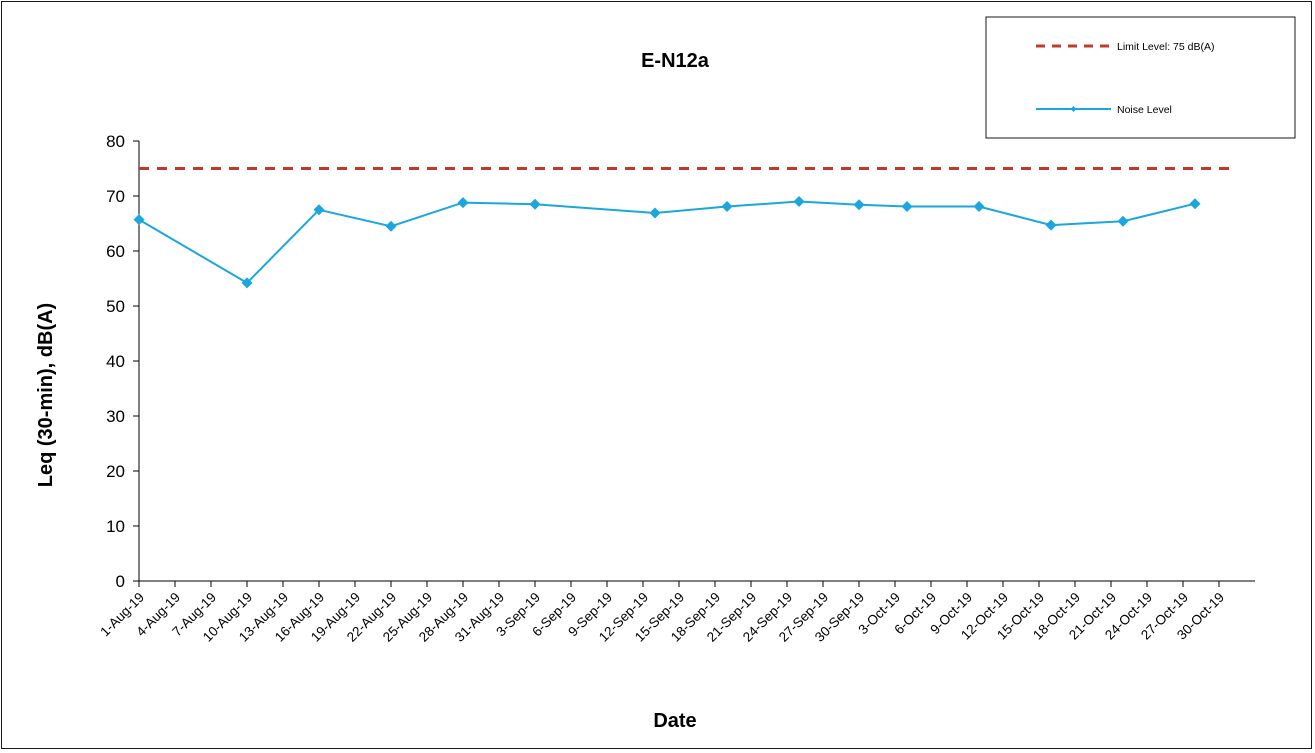 The height and width of the screenshot is (753, 1315). What do you see at coordinates (115, 306) in the screenshot?
I see `y-tick-label: 50` at bounding box center [115, 306].